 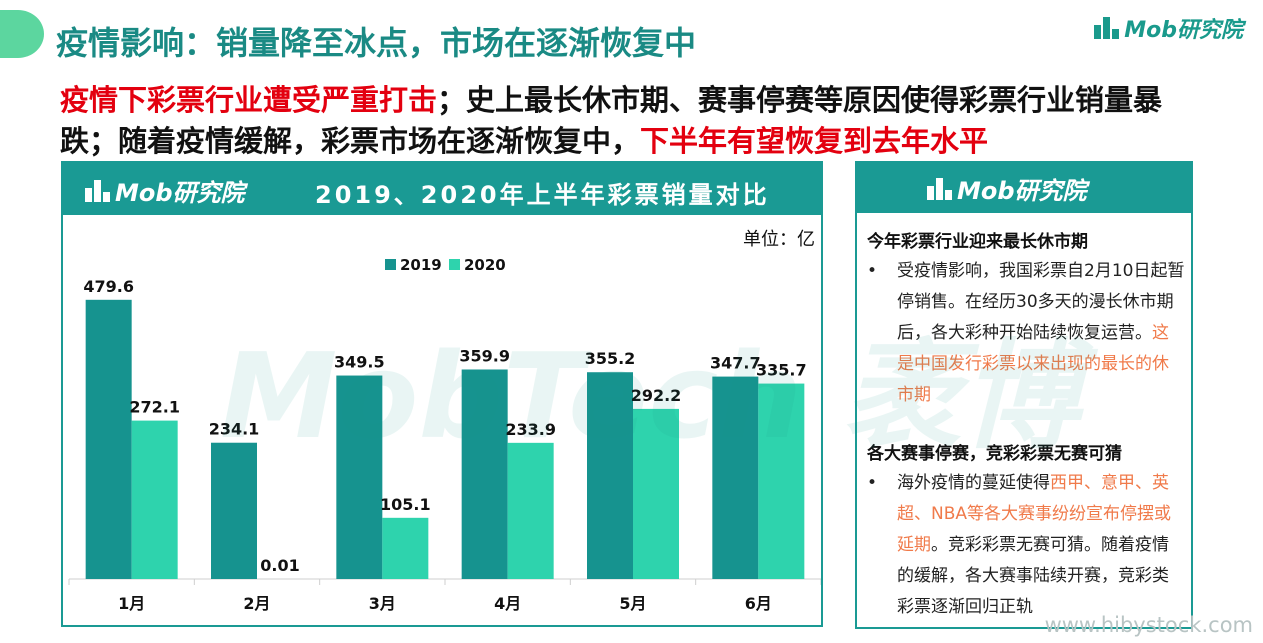 I want to click on chart-header-logo: Mob研究院, so click(x=165, y=190).